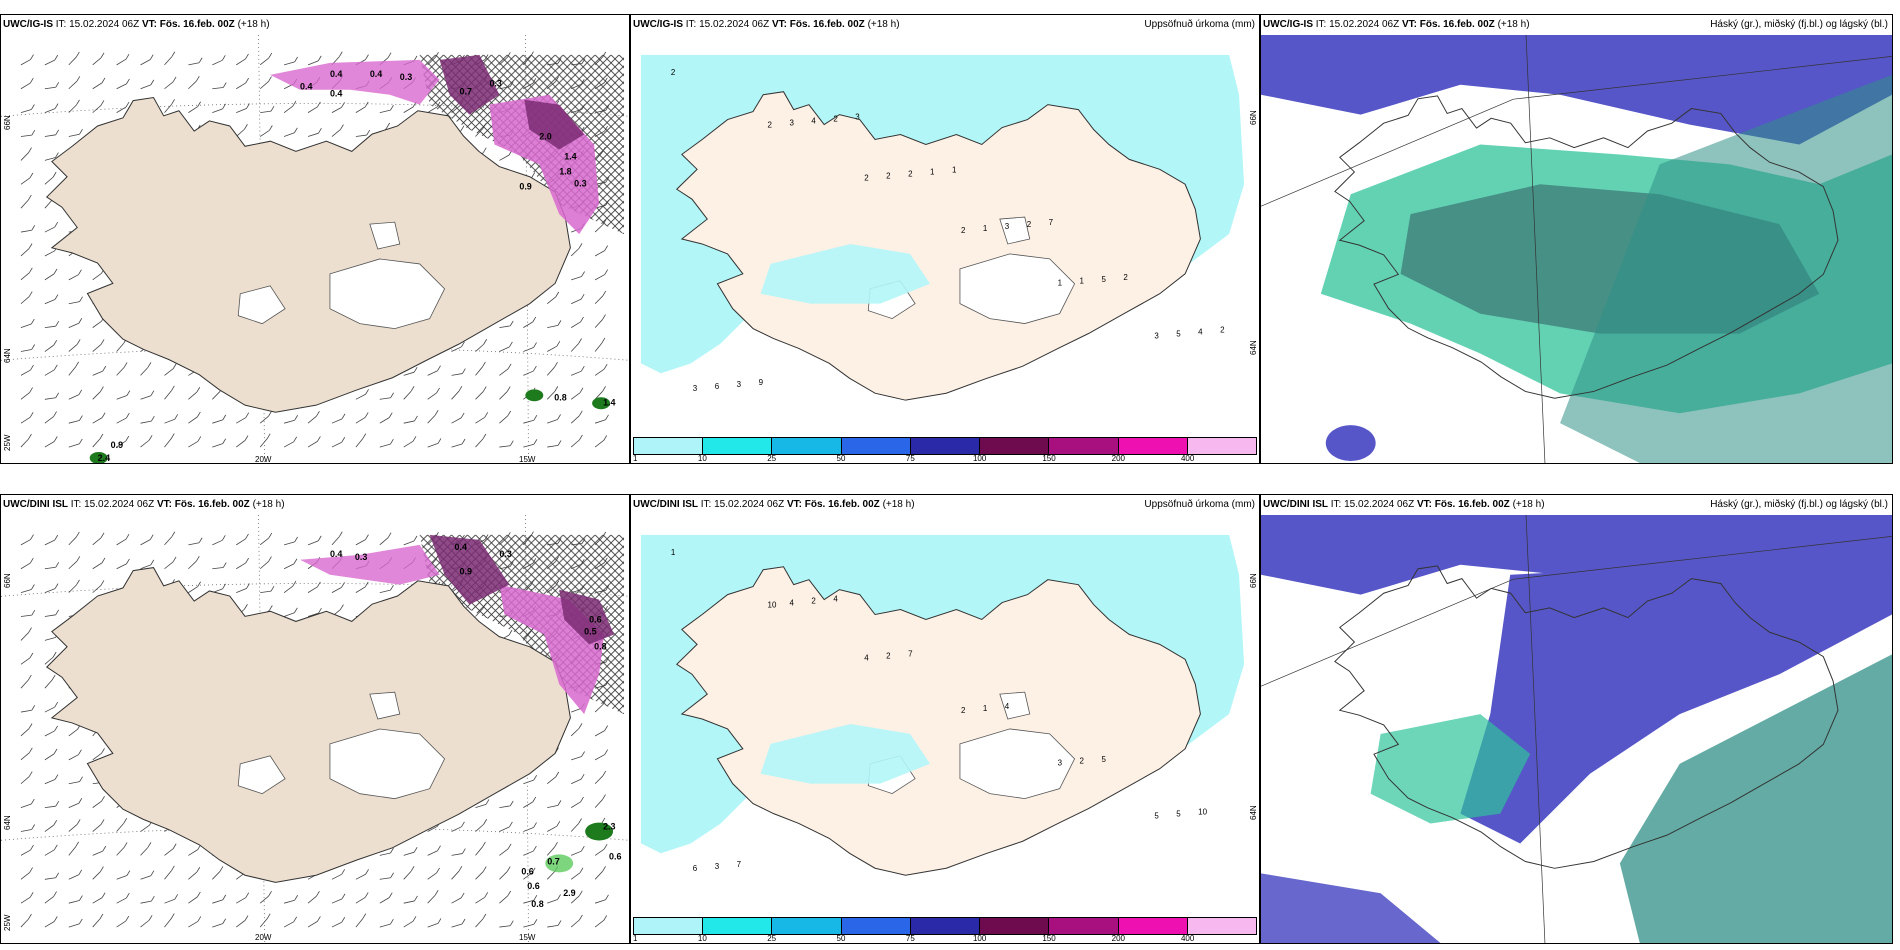 The height and width of the screenshot is (950, 1900). Describe the element at coordinates (306, 87) in the screenshot. I see `wind-value-label: 0.4` at that location.